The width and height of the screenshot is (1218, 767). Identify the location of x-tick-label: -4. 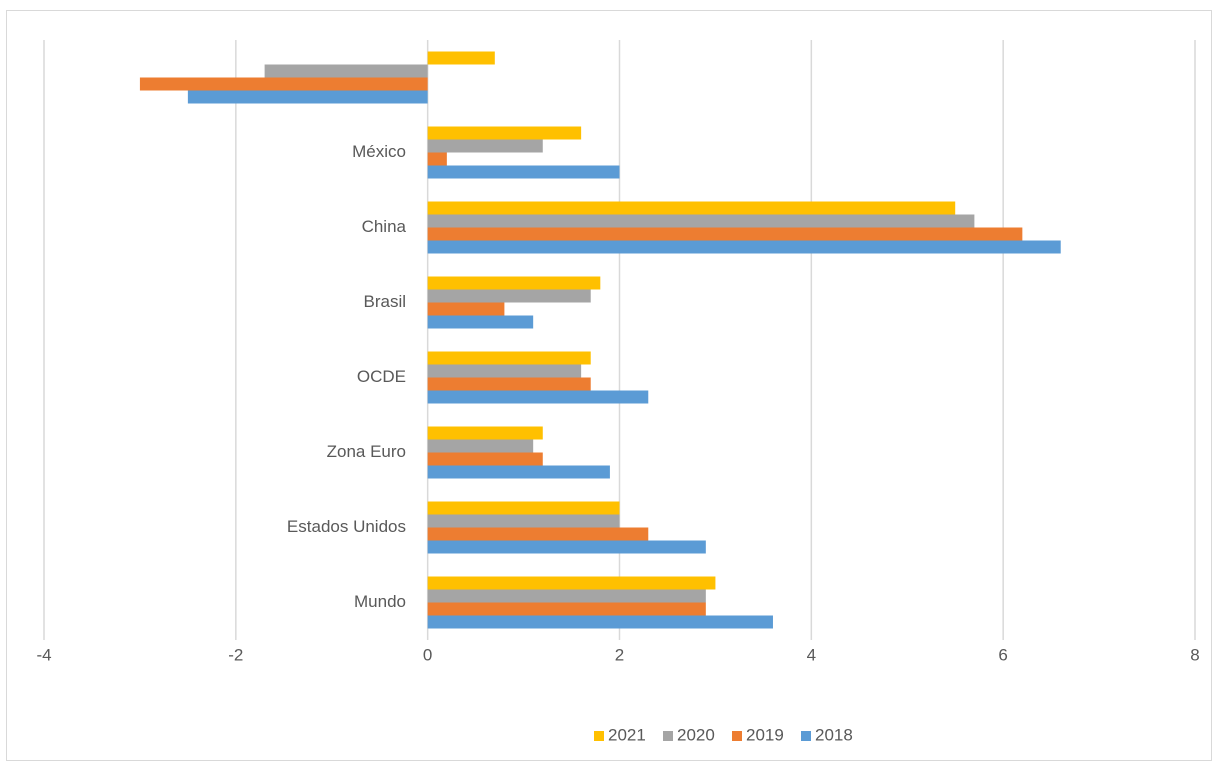
(43, 654).